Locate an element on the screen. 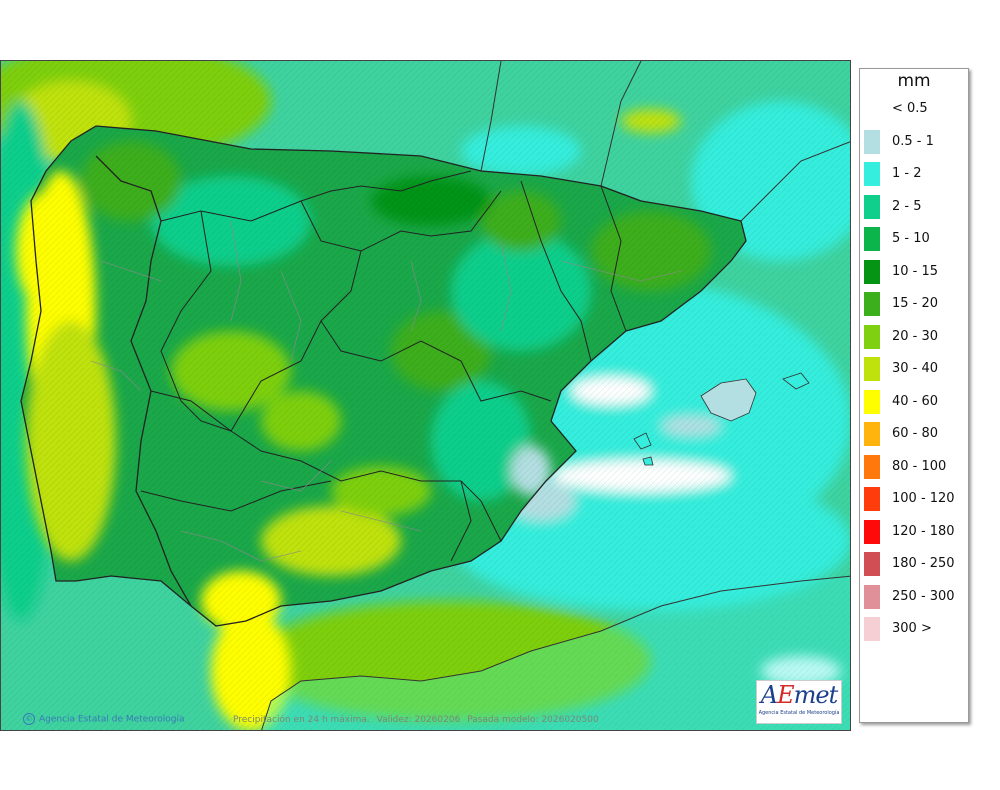  legend-label: 120 - 180 is located at coordinates (923, 531).